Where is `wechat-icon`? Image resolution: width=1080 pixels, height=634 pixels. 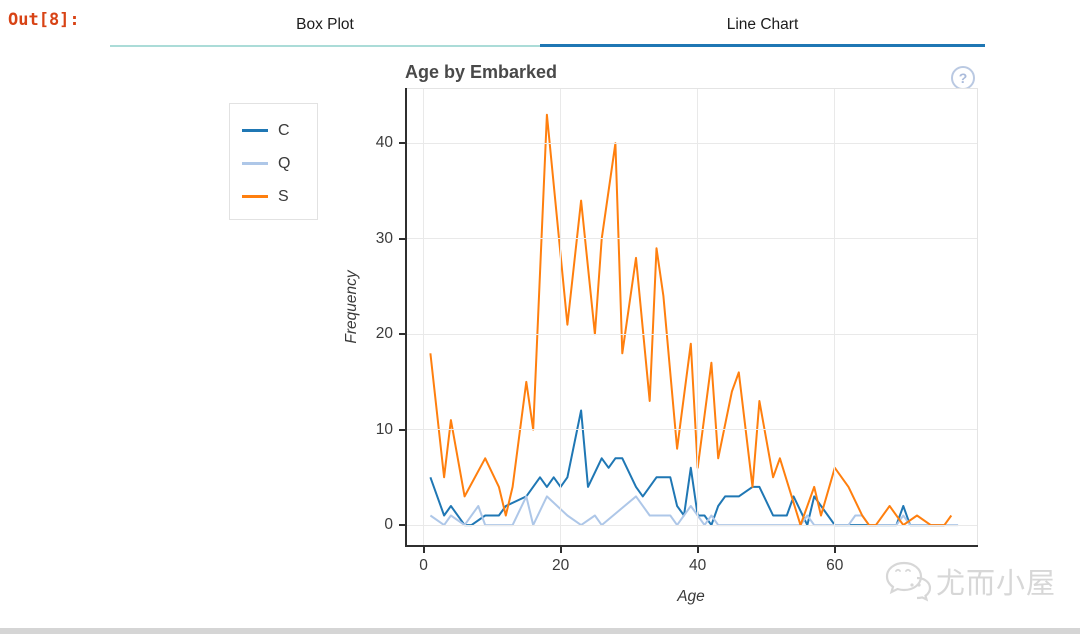
wechat-icon is located at coordinates (908, 581).